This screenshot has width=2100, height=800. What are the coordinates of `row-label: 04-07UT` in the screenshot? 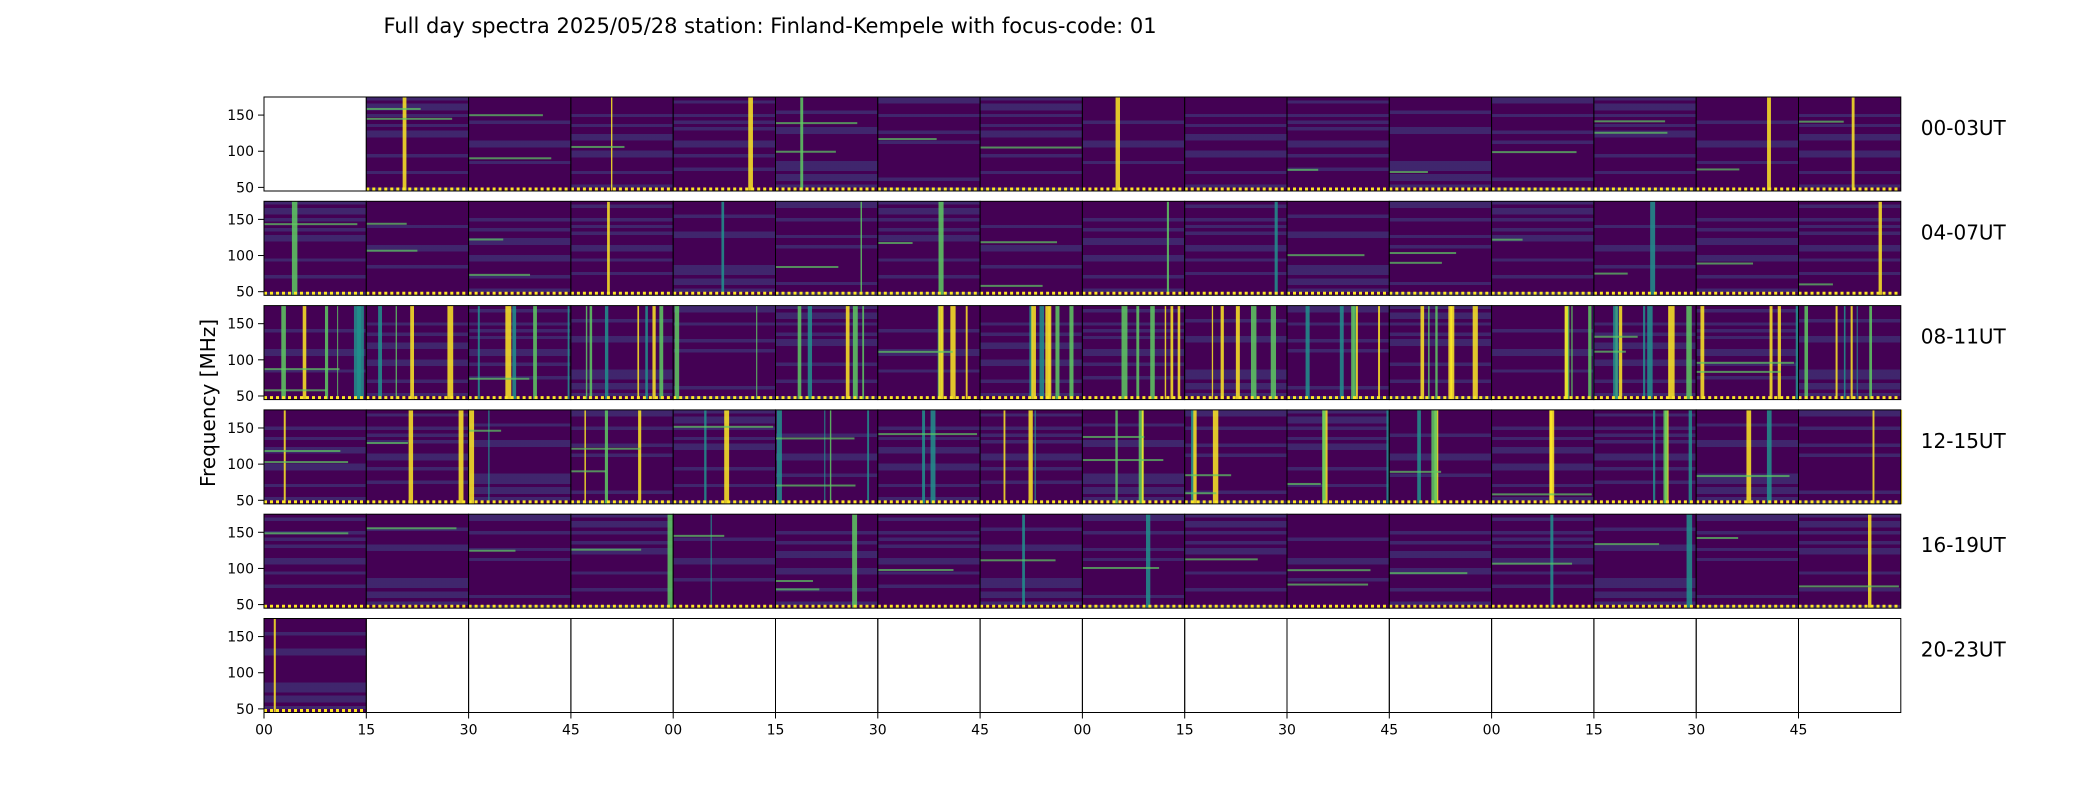 It's located at (1964, 232).